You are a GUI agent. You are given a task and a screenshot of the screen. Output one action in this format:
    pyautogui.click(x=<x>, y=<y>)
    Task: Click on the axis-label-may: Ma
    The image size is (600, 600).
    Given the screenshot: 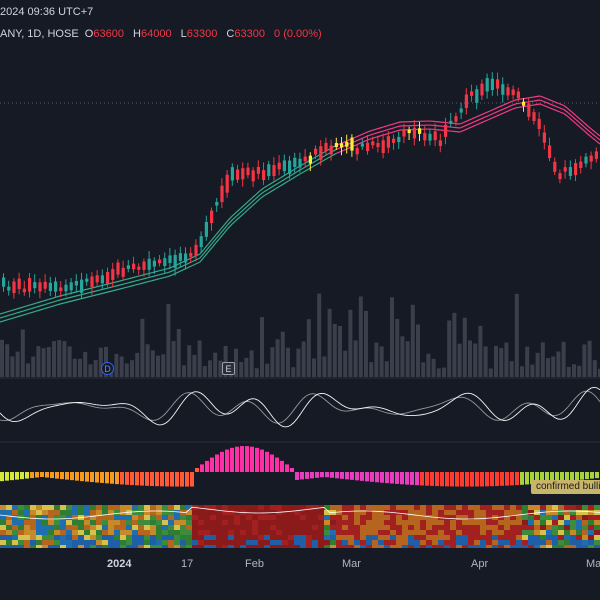 What is the action you would take?
    pyautogui.click(x=593, y=564)
    